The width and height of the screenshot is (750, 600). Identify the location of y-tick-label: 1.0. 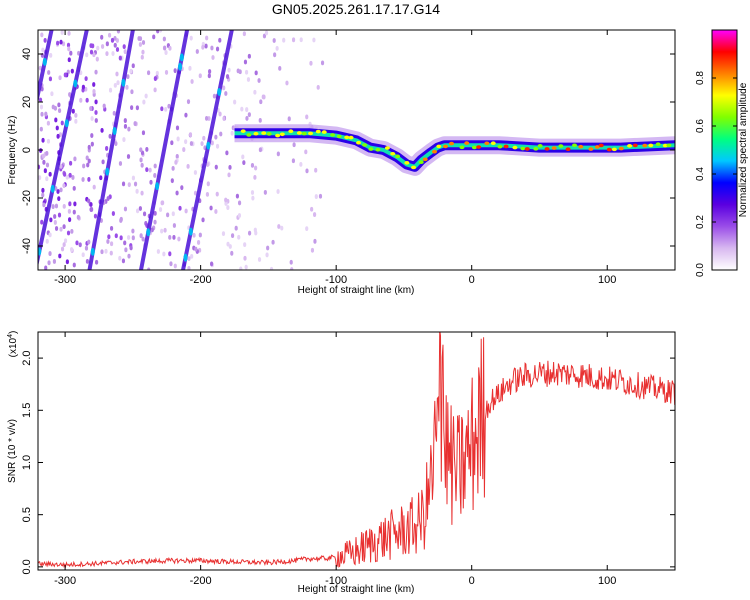
(27, 462).